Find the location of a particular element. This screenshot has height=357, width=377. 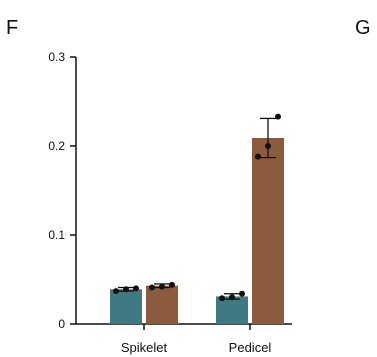

y-tick-label: 0.3 is located at coordinates (56, 57).